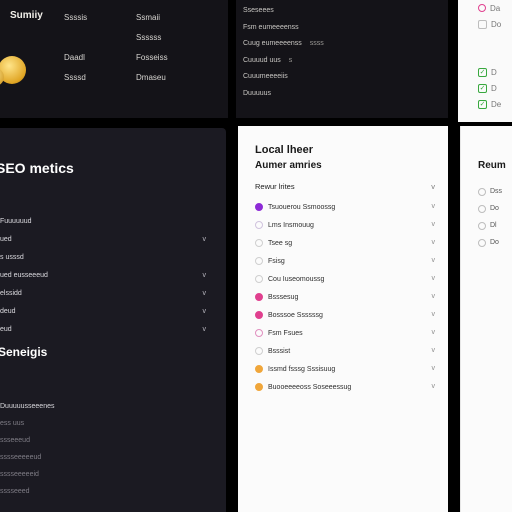 This screenshot has width=512, height=512. I want to click on list-item: ssseeeud, so click(15, 440).